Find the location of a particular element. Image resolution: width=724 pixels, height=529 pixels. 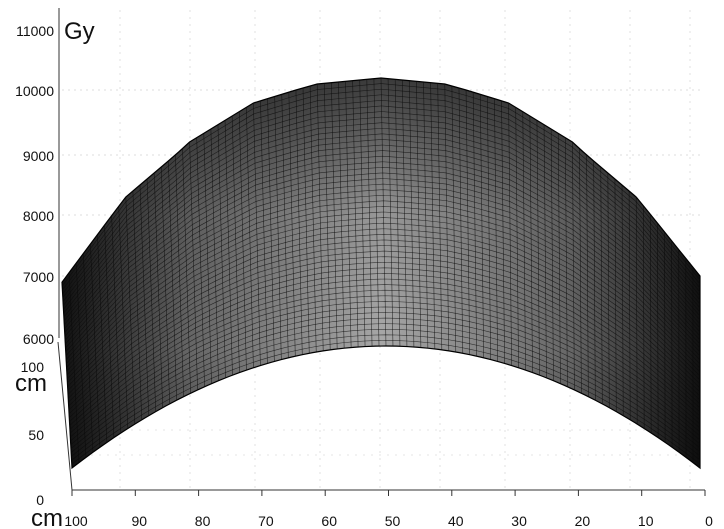

z-tick-label: 6000 is located at coordinates (38, 339).